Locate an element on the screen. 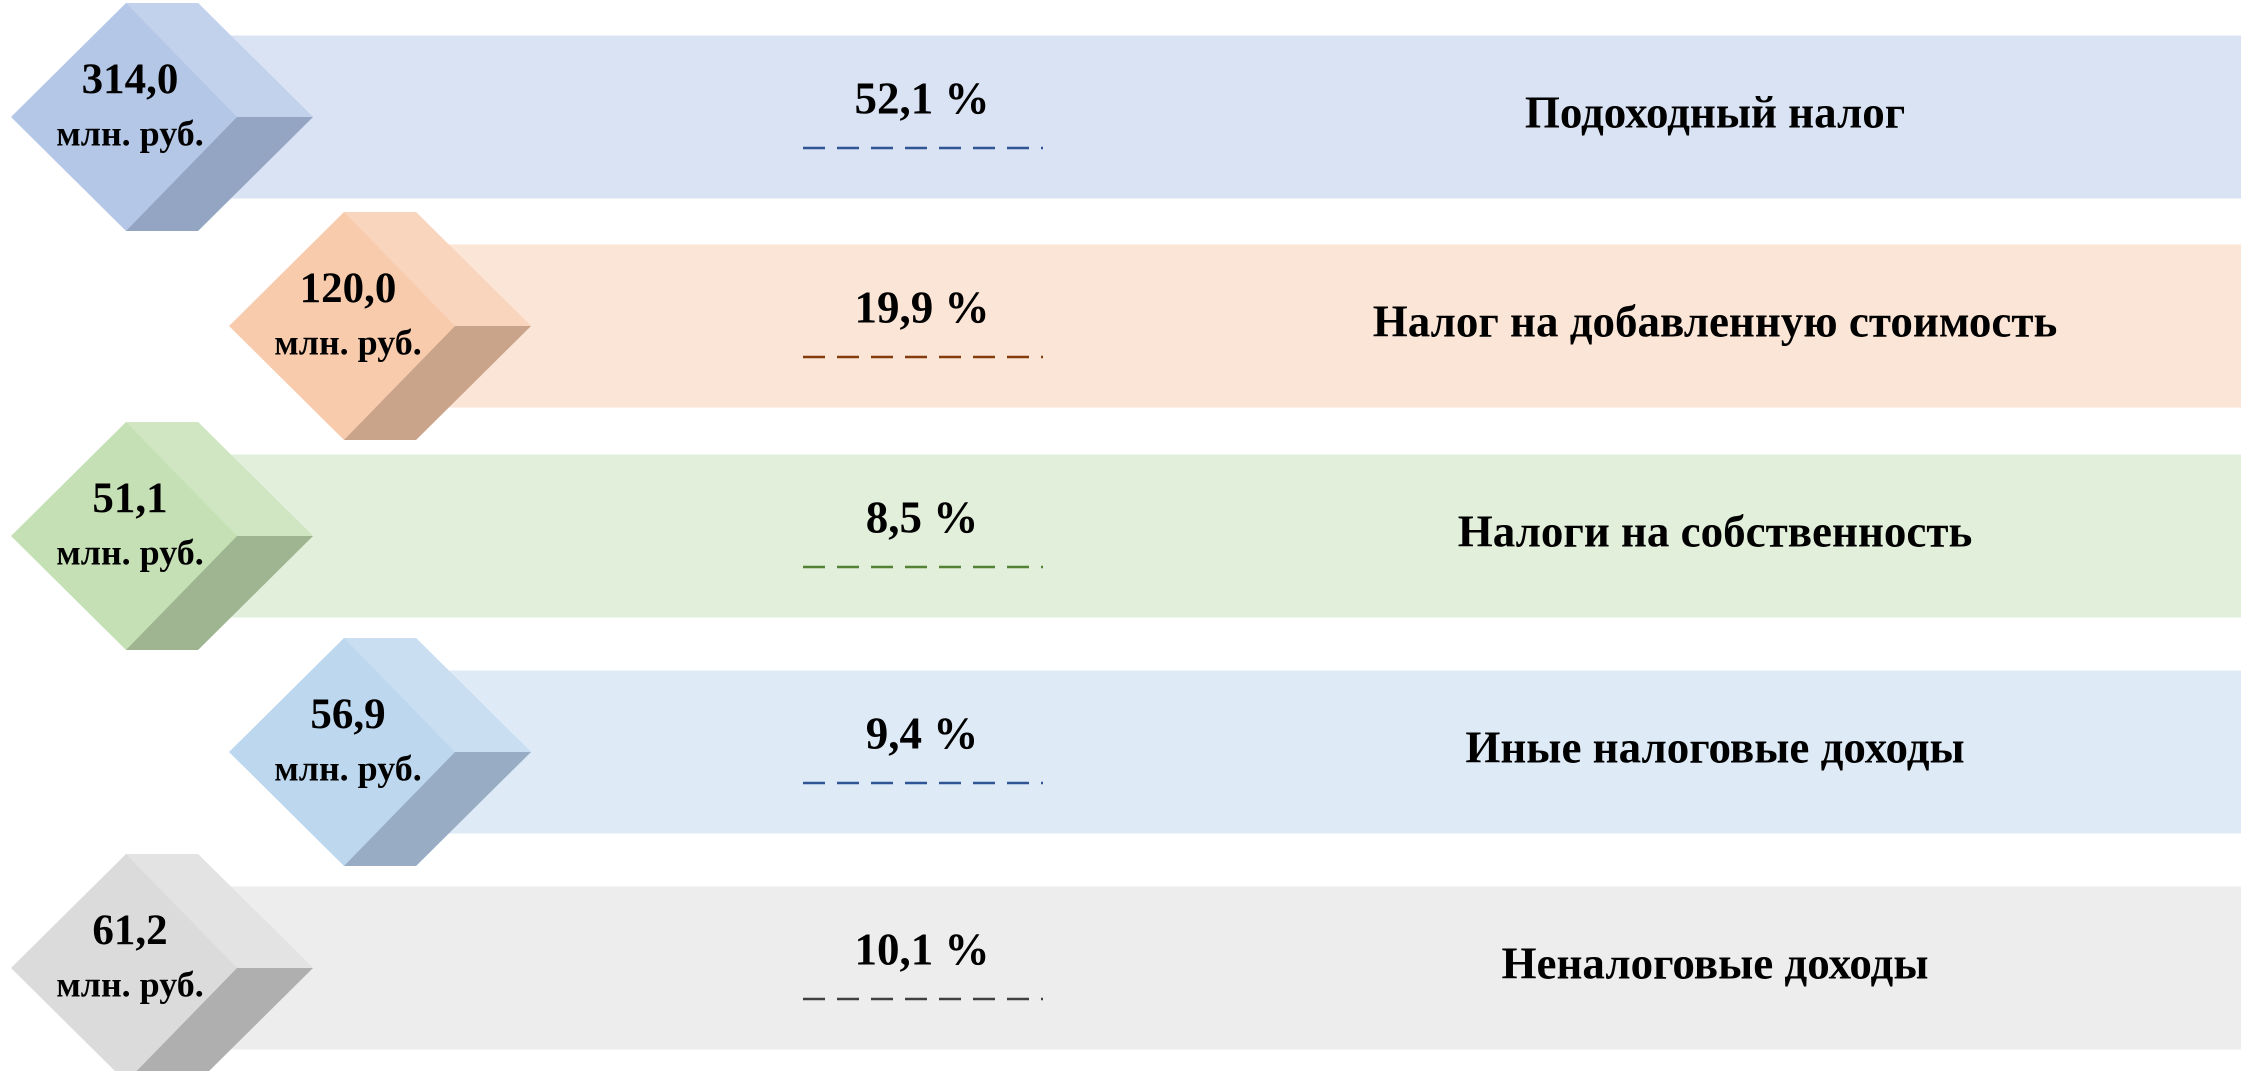 The image size is (2241, 1076). share: 8,5 % is located at coordinates (922, 517).